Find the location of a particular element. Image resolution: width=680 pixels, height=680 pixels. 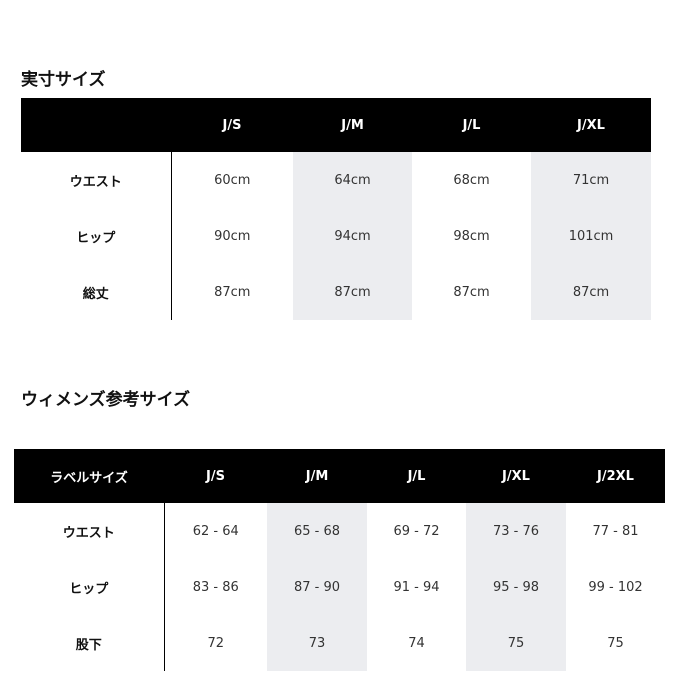

size-value: 64cm is located at coordinates (352, 180).